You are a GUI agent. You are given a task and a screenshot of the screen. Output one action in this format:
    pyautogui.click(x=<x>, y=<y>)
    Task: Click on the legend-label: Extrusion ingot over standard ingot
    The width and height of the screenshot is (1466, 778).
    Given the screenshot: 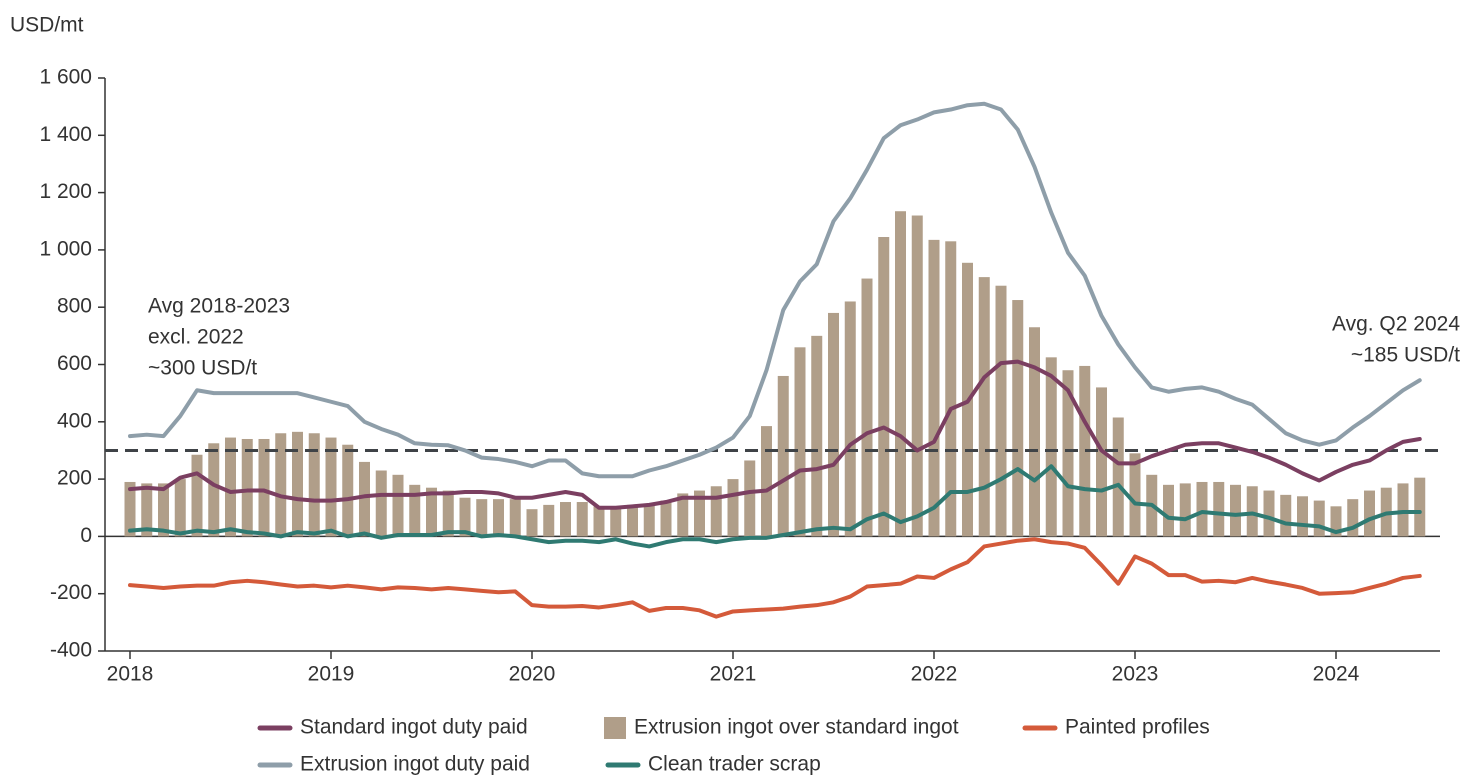 What is the action you would take?
    pyautogui.click(x=796, y=727)
    